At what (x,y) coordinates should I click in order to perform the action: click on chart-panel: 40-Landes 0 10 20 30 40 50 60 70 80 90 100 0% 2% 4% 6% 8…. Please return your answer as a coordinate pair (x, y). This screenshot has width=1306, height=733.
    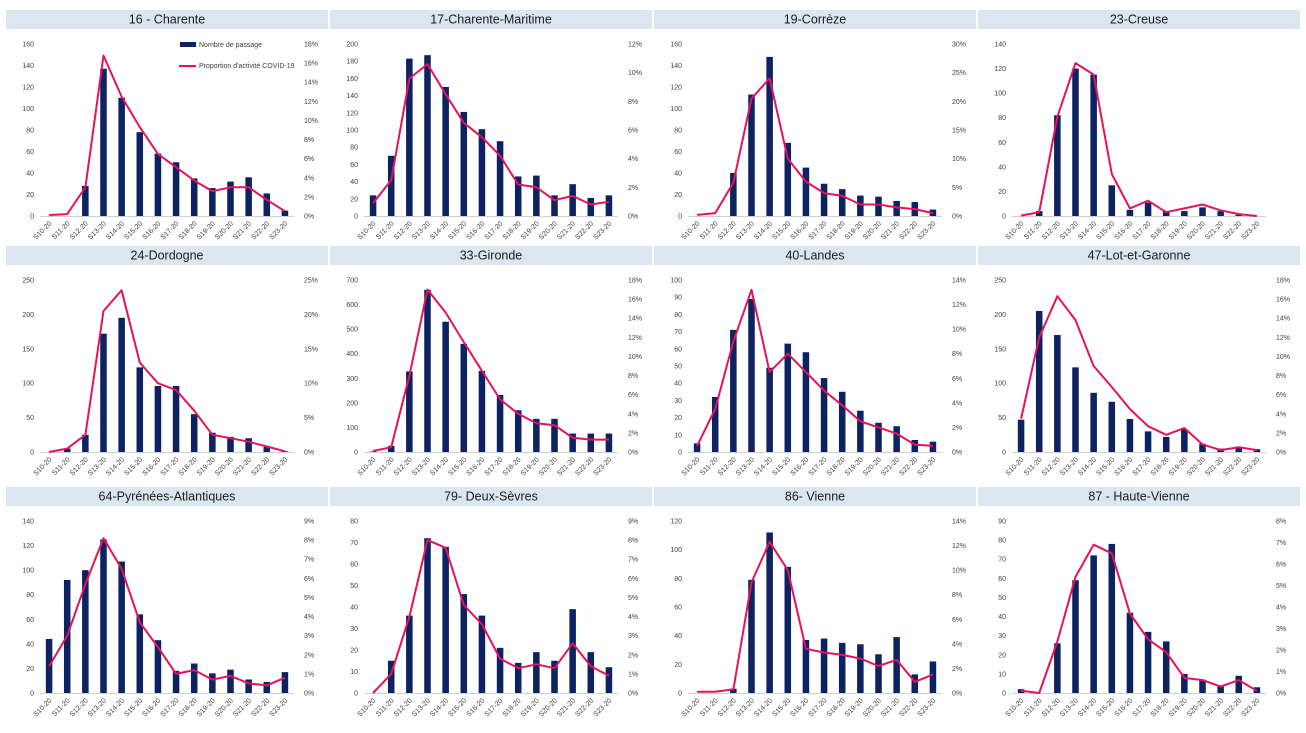
    Looking at the image, I should click on (815, 362).